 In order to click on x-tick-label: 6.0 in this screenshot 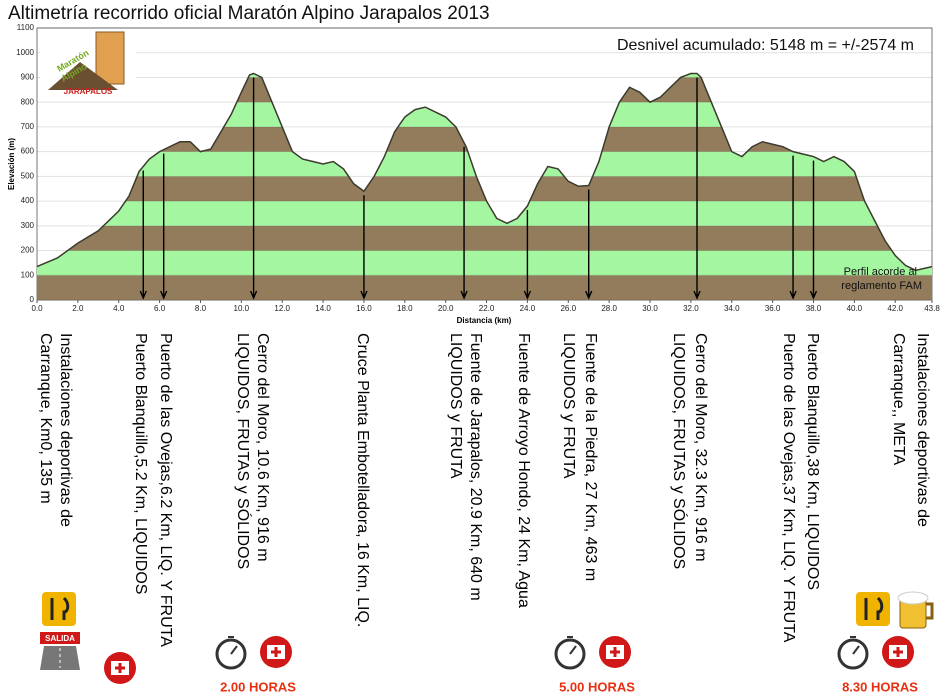, I will do `click(160, 308)`.